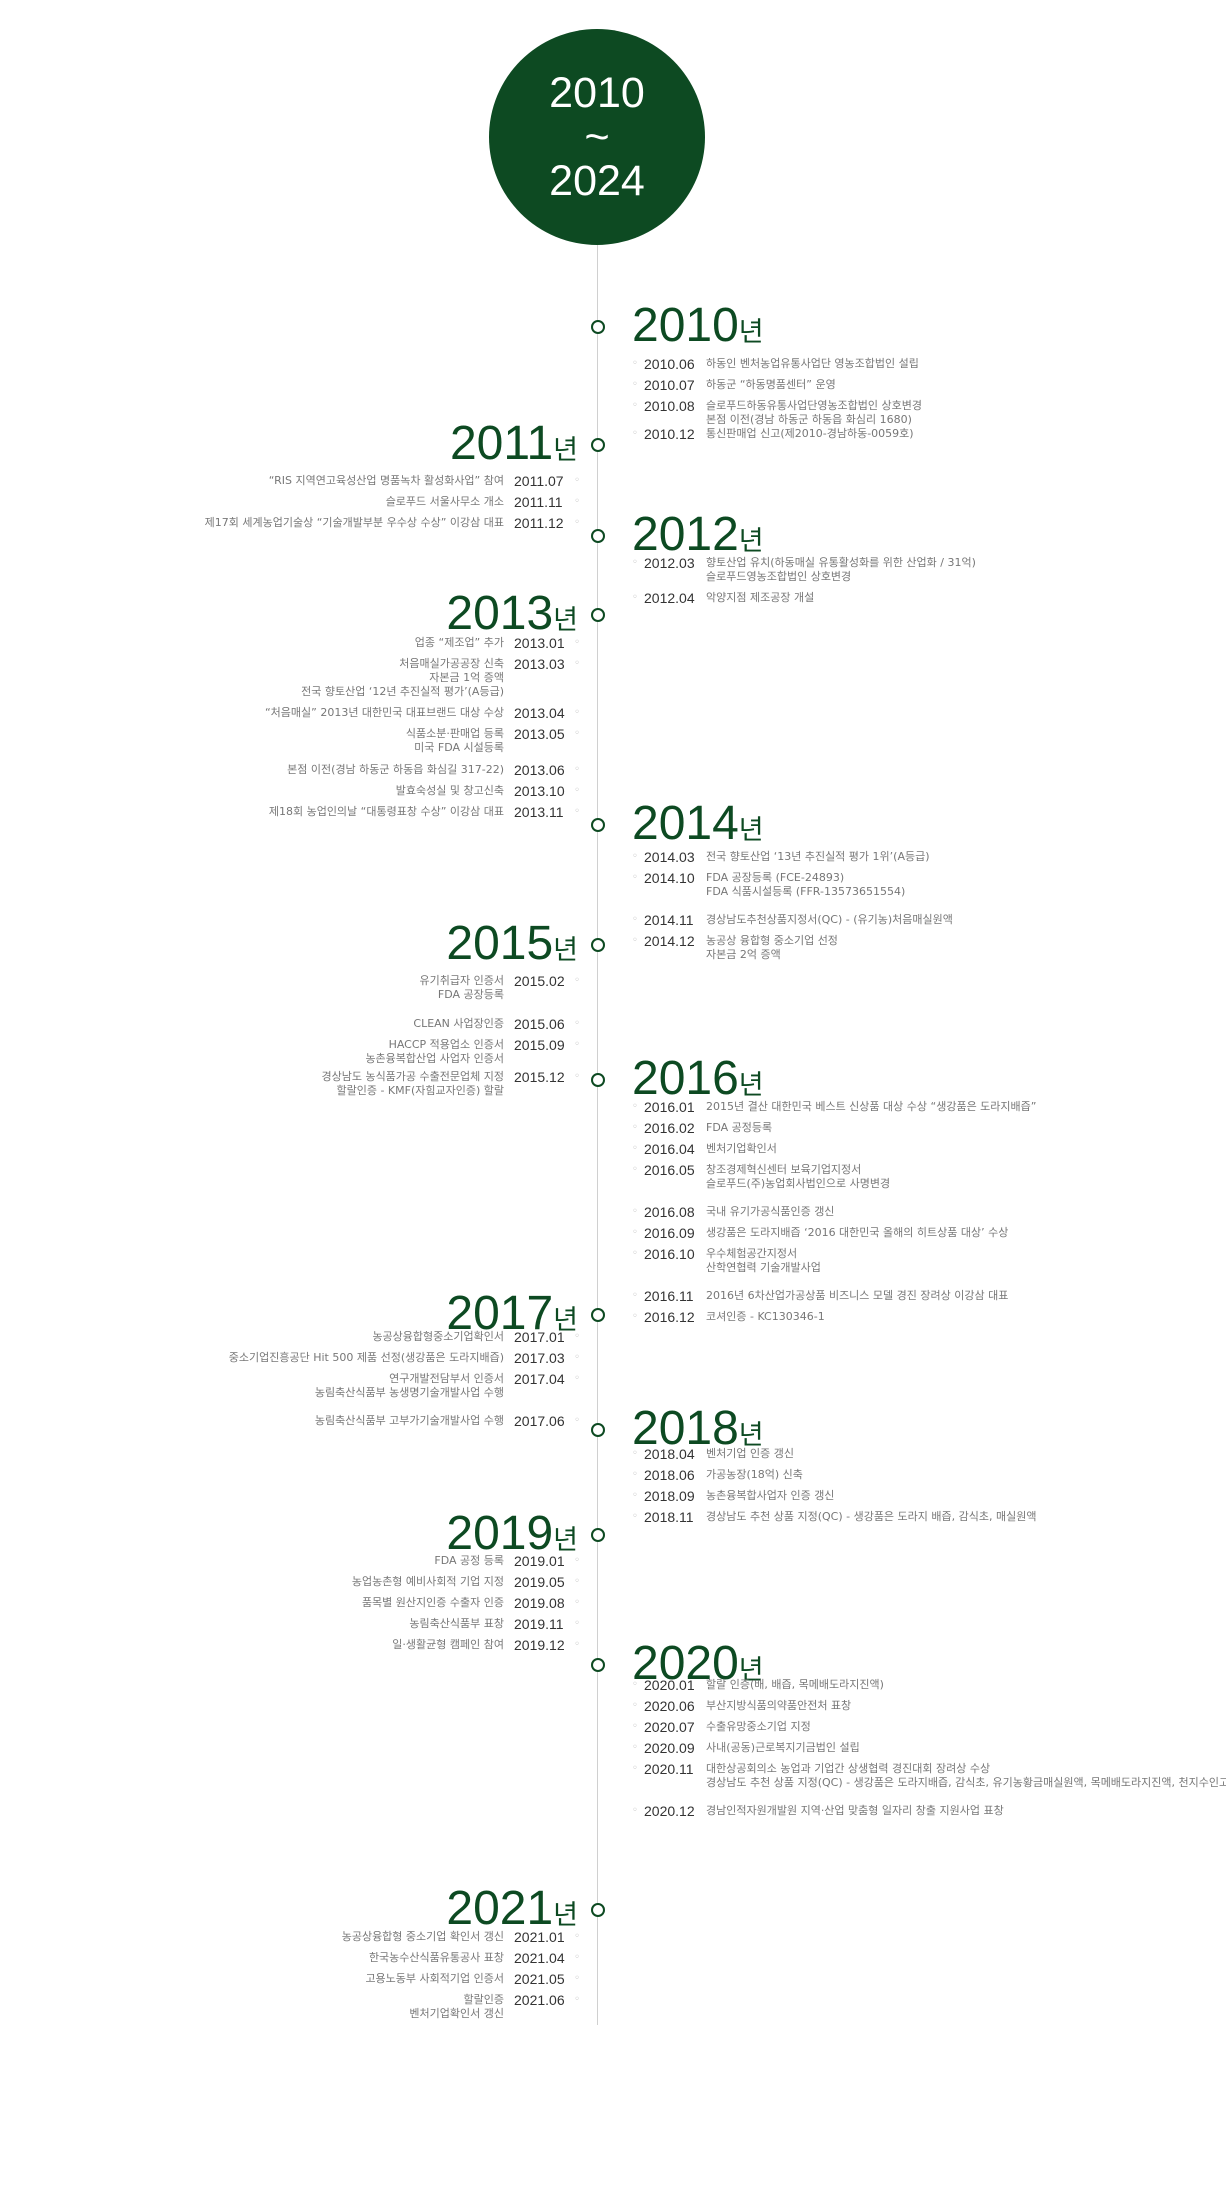 This screenshot has height=2185, width=1226. Describe the element at coordinates (698, 326) in the screenshot. I see `year-heading-2010: 2010년` at that location.